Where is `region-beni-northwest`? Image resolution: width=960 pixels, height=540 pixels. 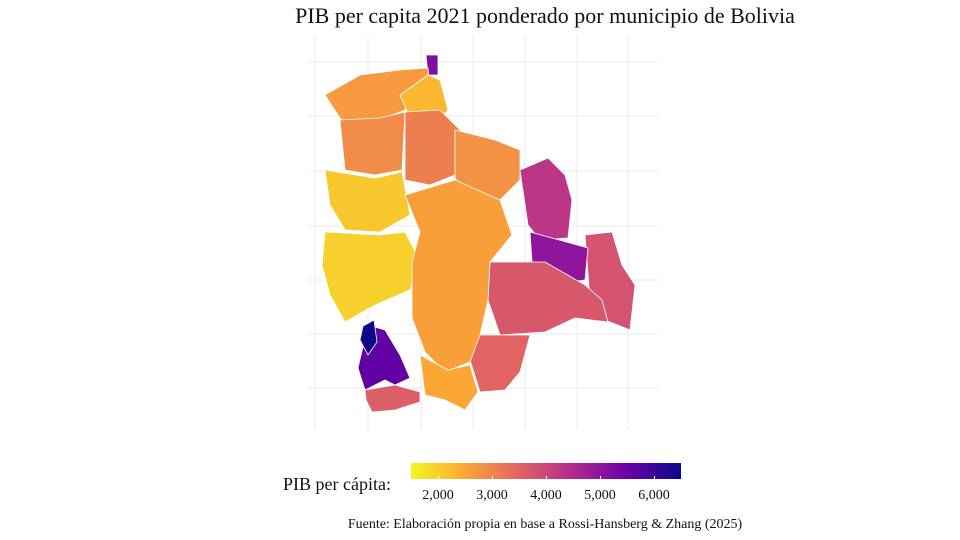
region-beni-northwest is located at coordinates (372, 143).